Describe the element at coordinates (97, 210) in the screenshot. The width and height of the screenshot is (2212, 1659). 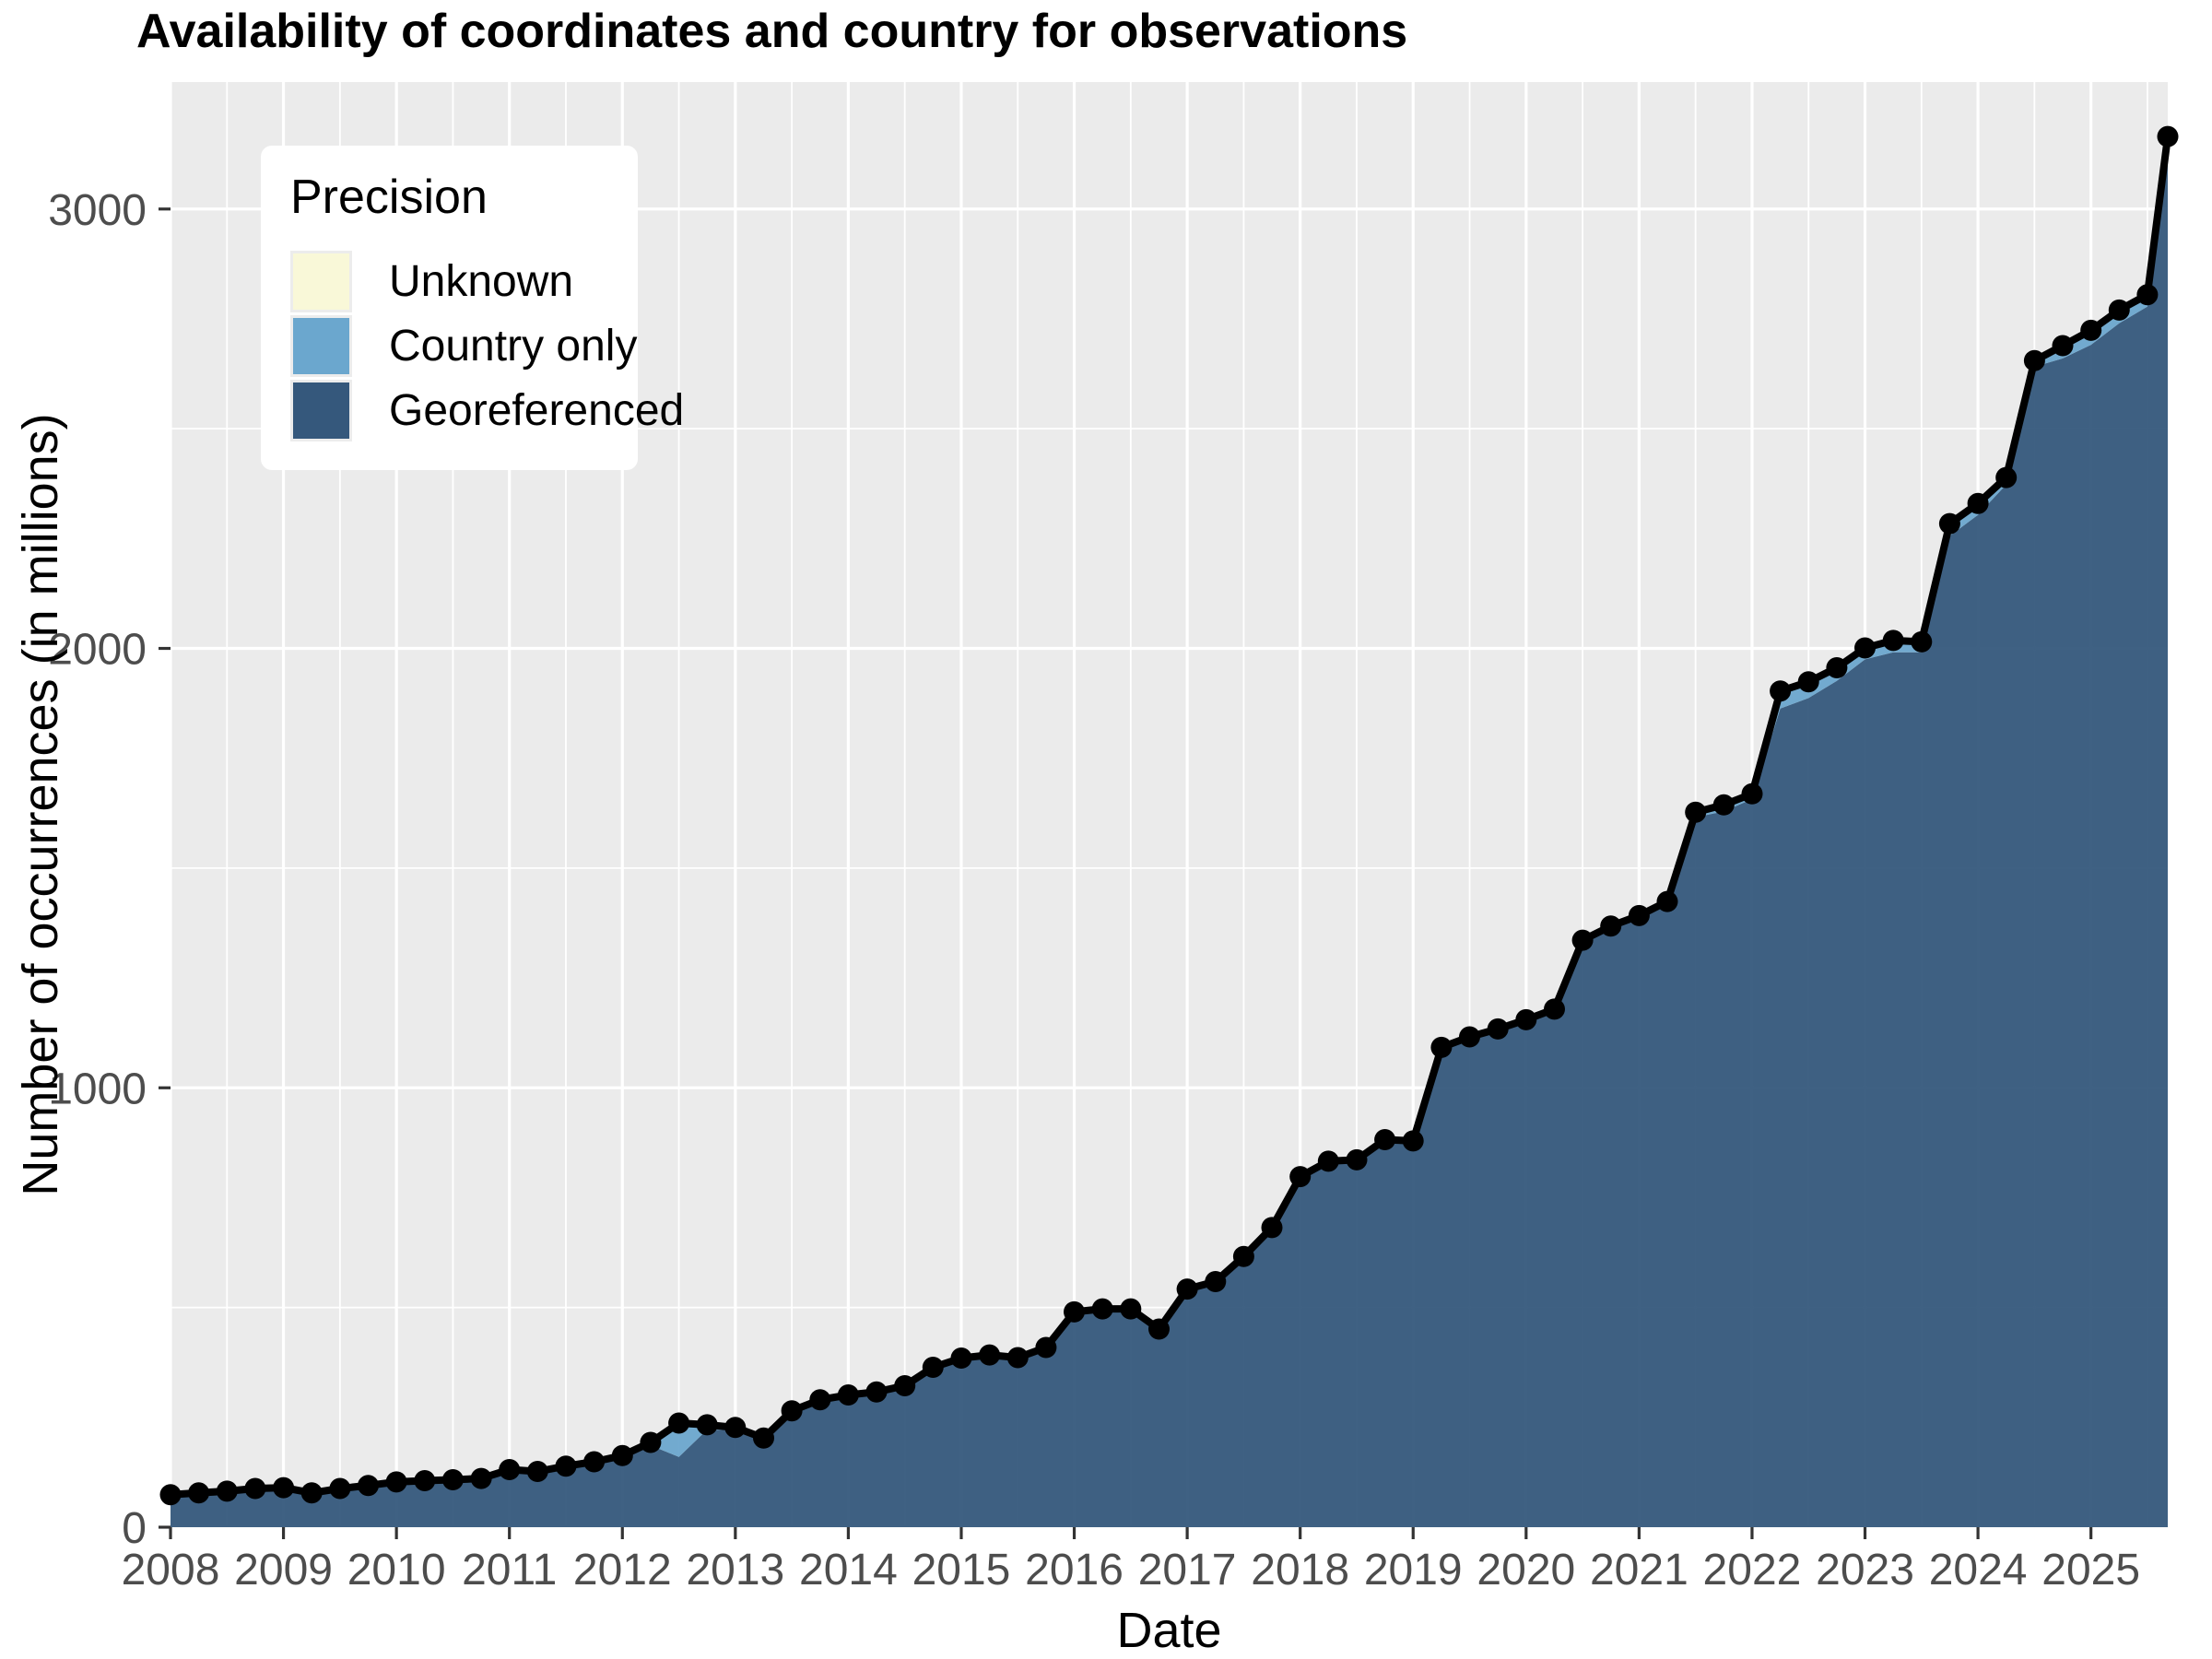
I see `y-tick-label: 3000` at that location.